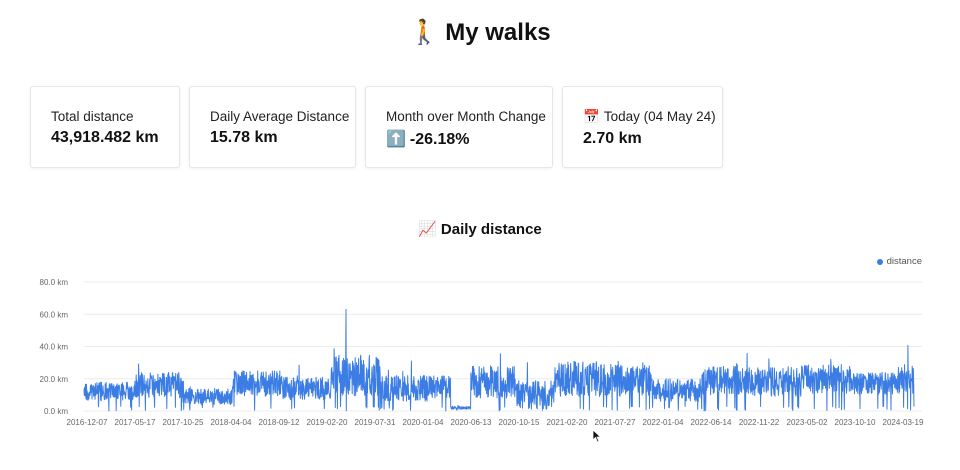  I want to click on metric-card-month-change: Month over Month Change ⬆️ -26.18%, so click(459, 127).